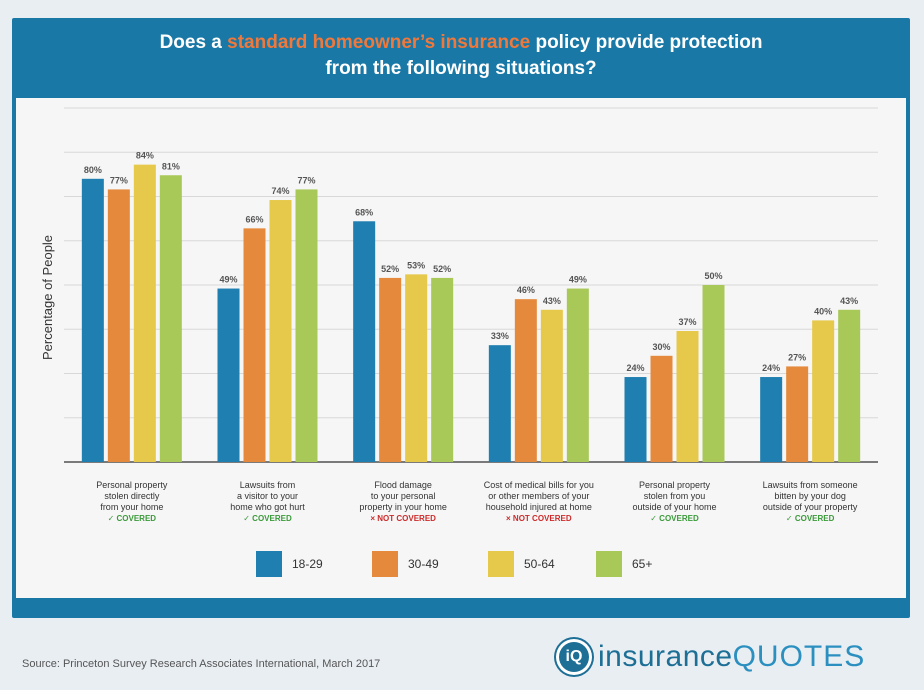 The height and width of the screenshot is (690, 924). What do you see at coordinates (823, 311) in the screenshot?
I see `data-label: 40%` at bounding box center [823, 311].